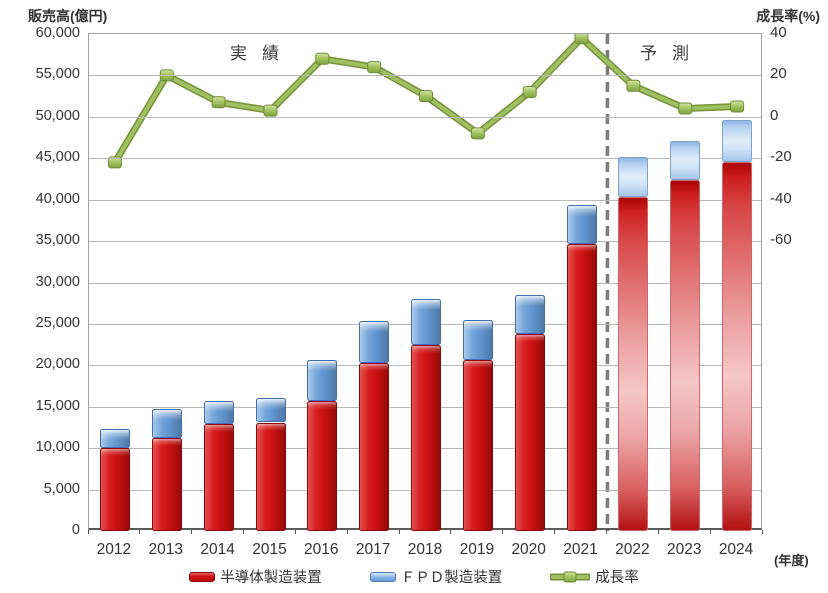 The width and height of the screenshot is (828, 593). What do you see at coordinates (737, 106) in the screenshot?
I see `growth-marker-2024` at bounding box center [737, 106].